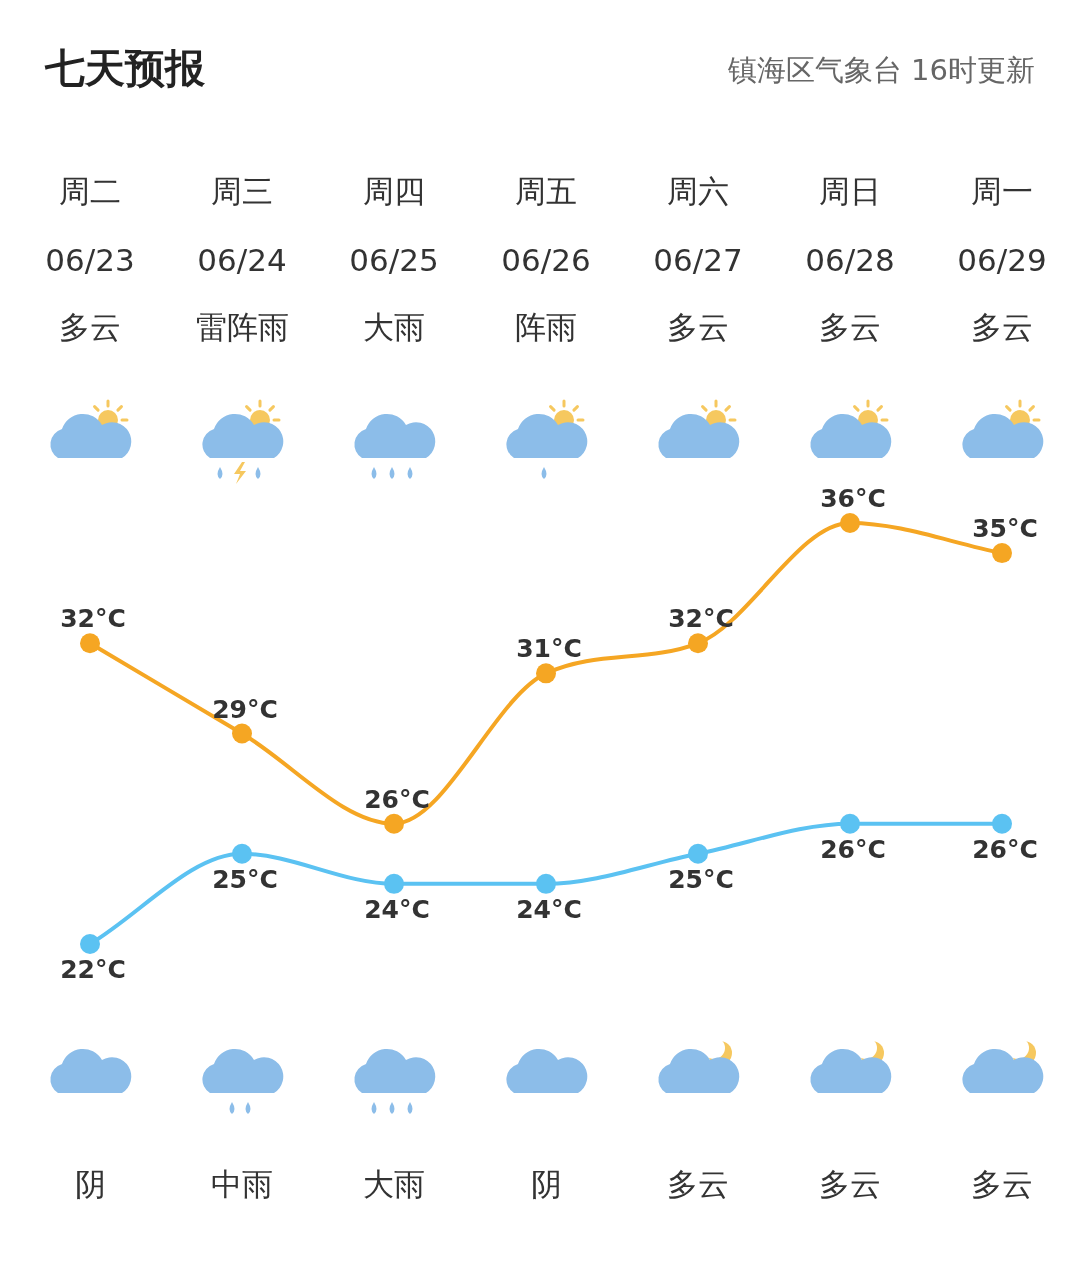 This screenshot has height=1264, width=1080. I want to click on chart-title: 七天预报, so click(125, 68).